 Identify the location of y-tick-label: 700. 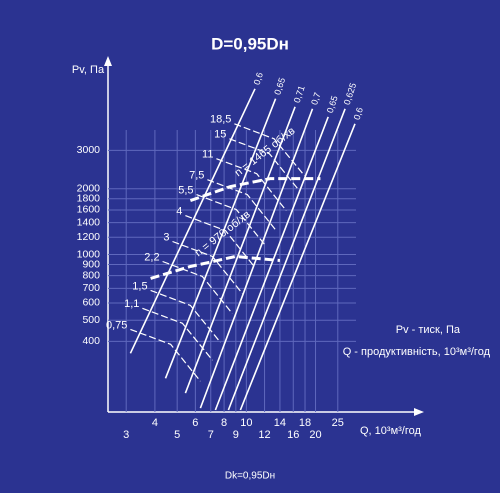
(91, 288).